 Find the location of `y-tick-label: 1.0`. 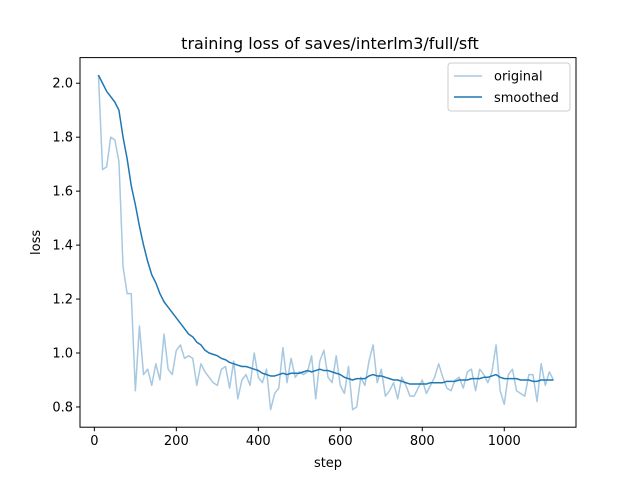

y-tick-label: 1.0 is located at coordinates (62, 354).